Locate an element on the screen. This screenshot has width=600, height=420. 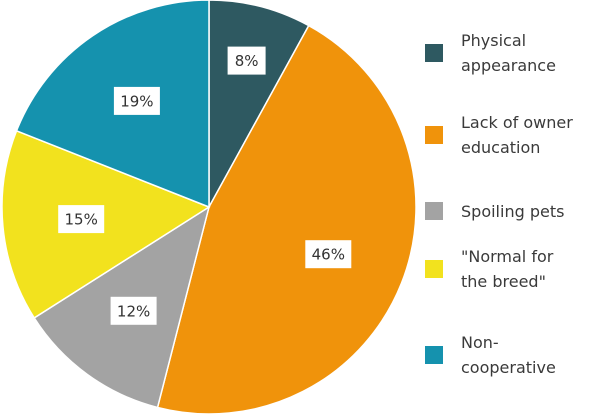
pie-data-label-physical-appearance: 8% is located at coordinates (246, 60).